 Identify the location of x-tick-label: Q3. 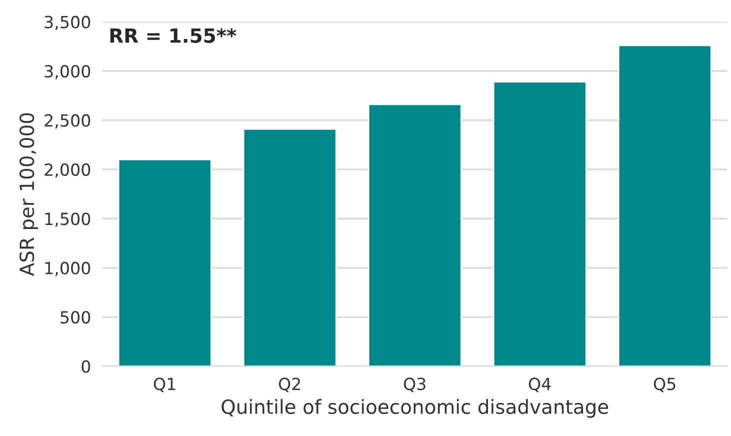
(415, 385).